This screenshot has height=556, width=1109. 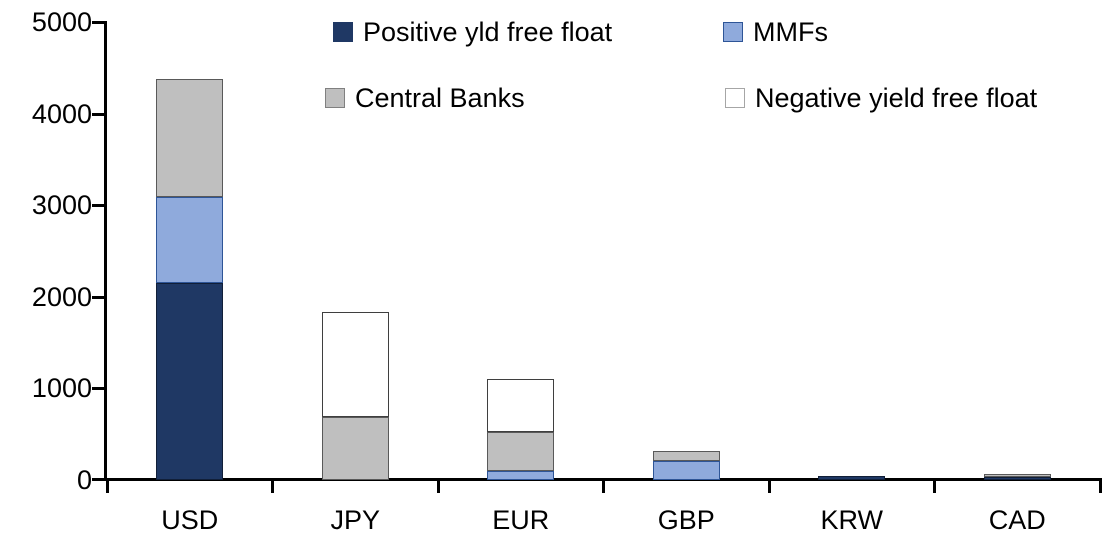 I want to click on y-axis-tick-label: 2000, so click(x=61, y=296).